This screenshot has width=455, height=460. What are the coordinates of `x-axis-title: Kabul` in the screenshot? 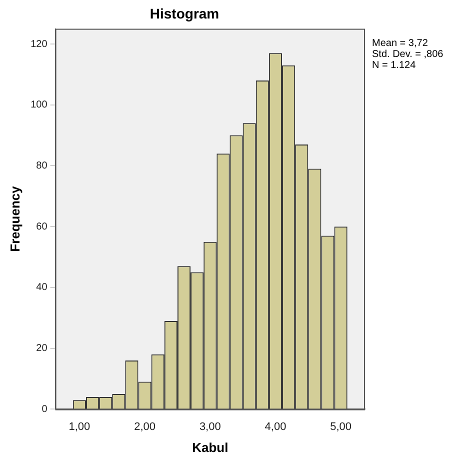 It's located at (210, 447).